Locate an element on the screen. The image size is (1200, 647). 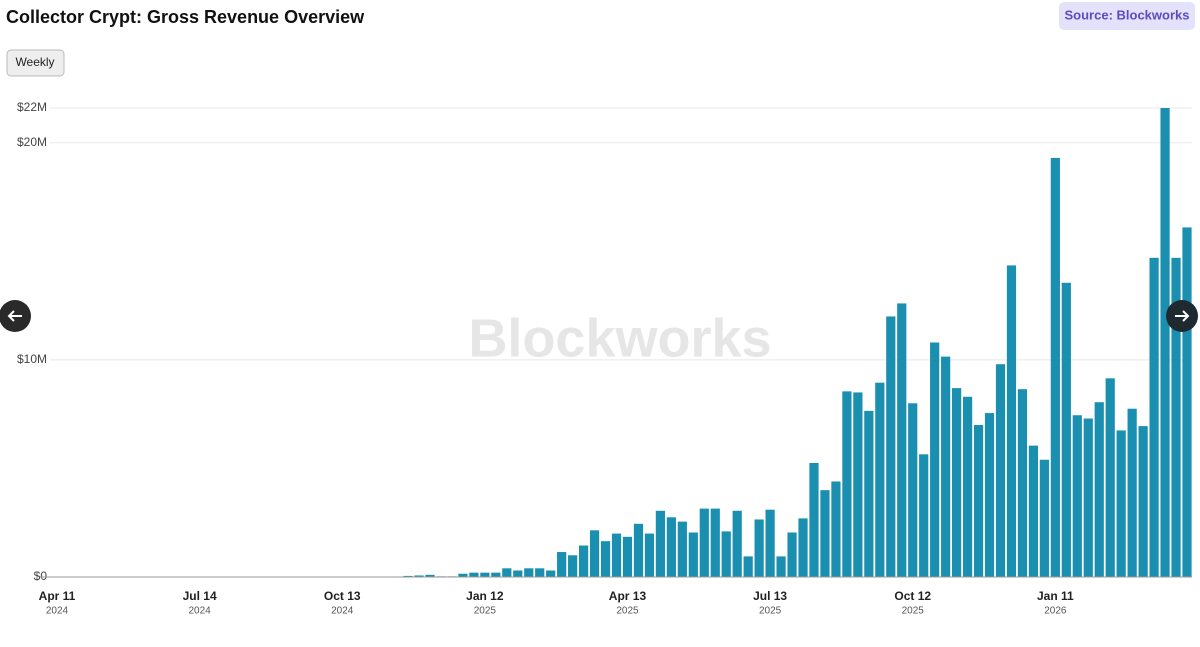
x-tick-label: Apr 11 is located at coordinates (57, 596).